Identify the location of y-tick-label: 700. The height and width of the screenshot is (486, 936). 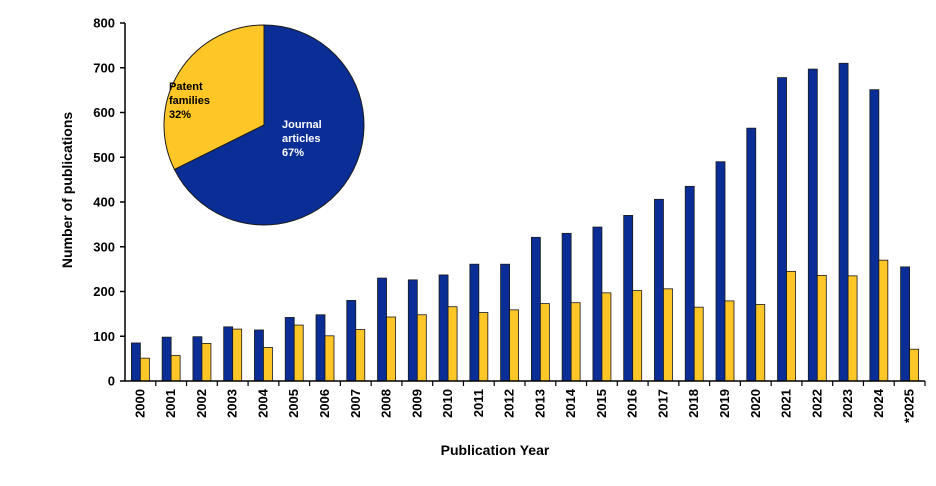
(104, 67).